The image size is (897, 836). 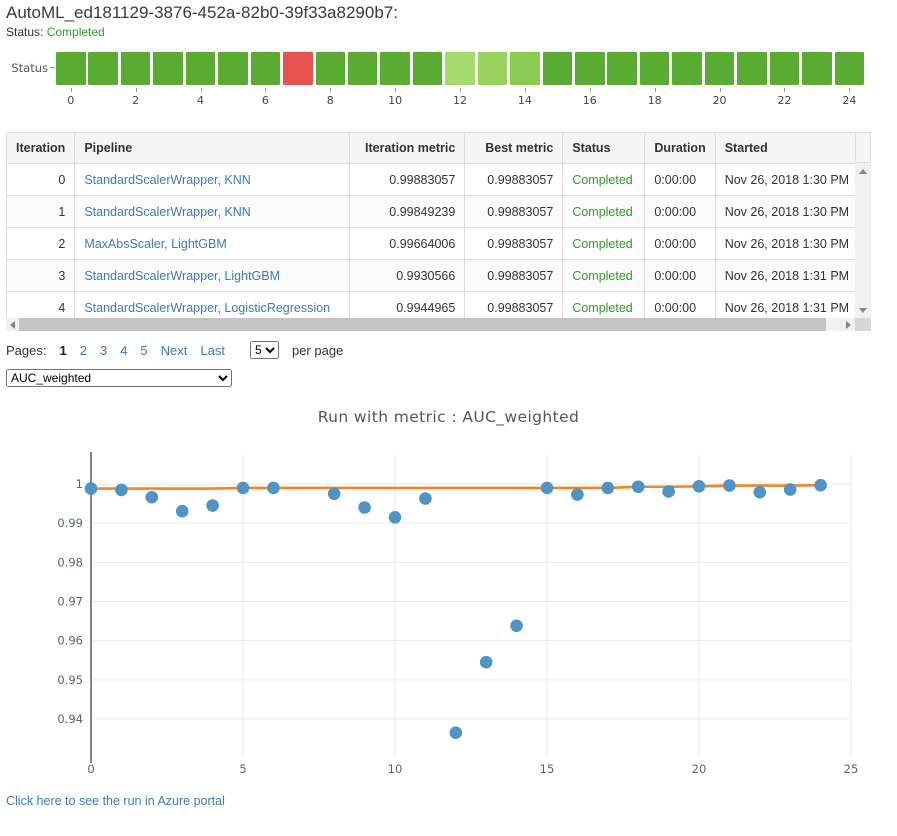 I want to click on x-tick-label: 25, so click(x=851, y=769).